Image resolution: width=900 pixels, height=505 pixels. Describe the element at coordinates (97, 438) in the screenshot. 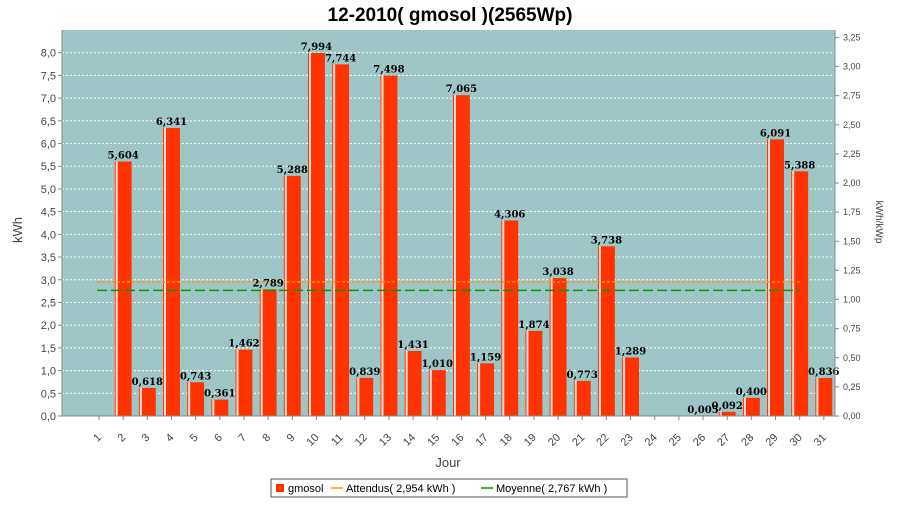

I see `x-tick-label: 1` at that location.